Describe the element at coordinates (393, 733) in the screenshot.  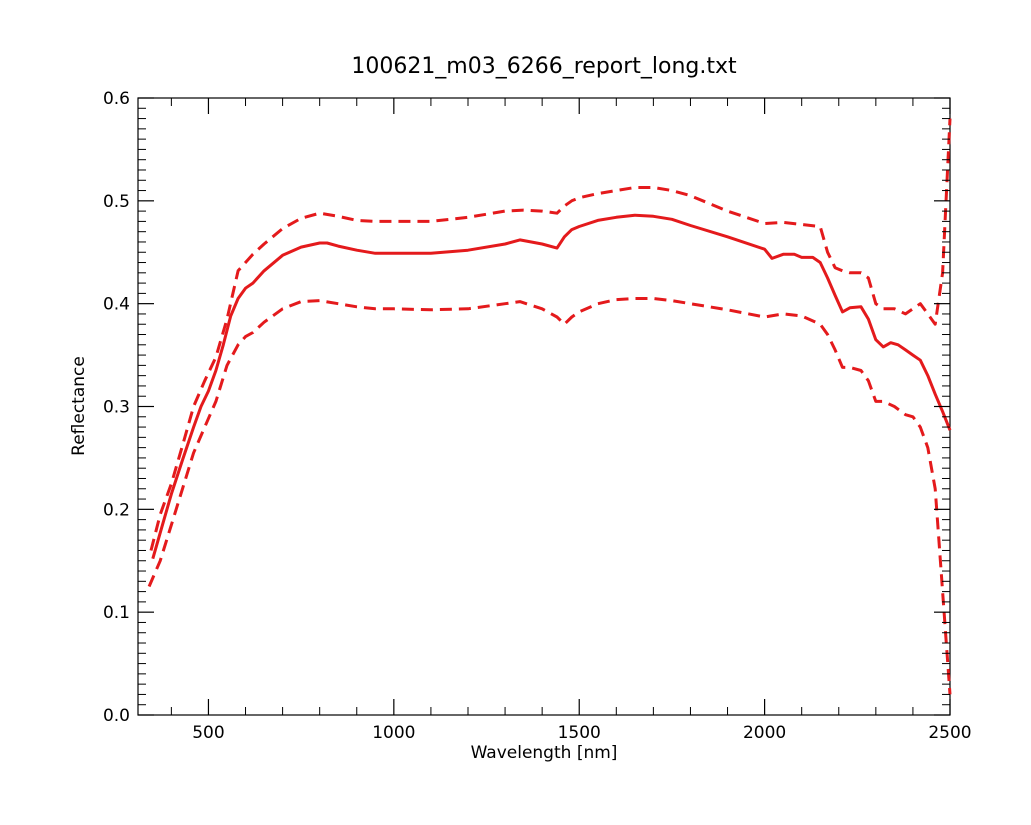
I see `x-tick-label: 1000` at that location.